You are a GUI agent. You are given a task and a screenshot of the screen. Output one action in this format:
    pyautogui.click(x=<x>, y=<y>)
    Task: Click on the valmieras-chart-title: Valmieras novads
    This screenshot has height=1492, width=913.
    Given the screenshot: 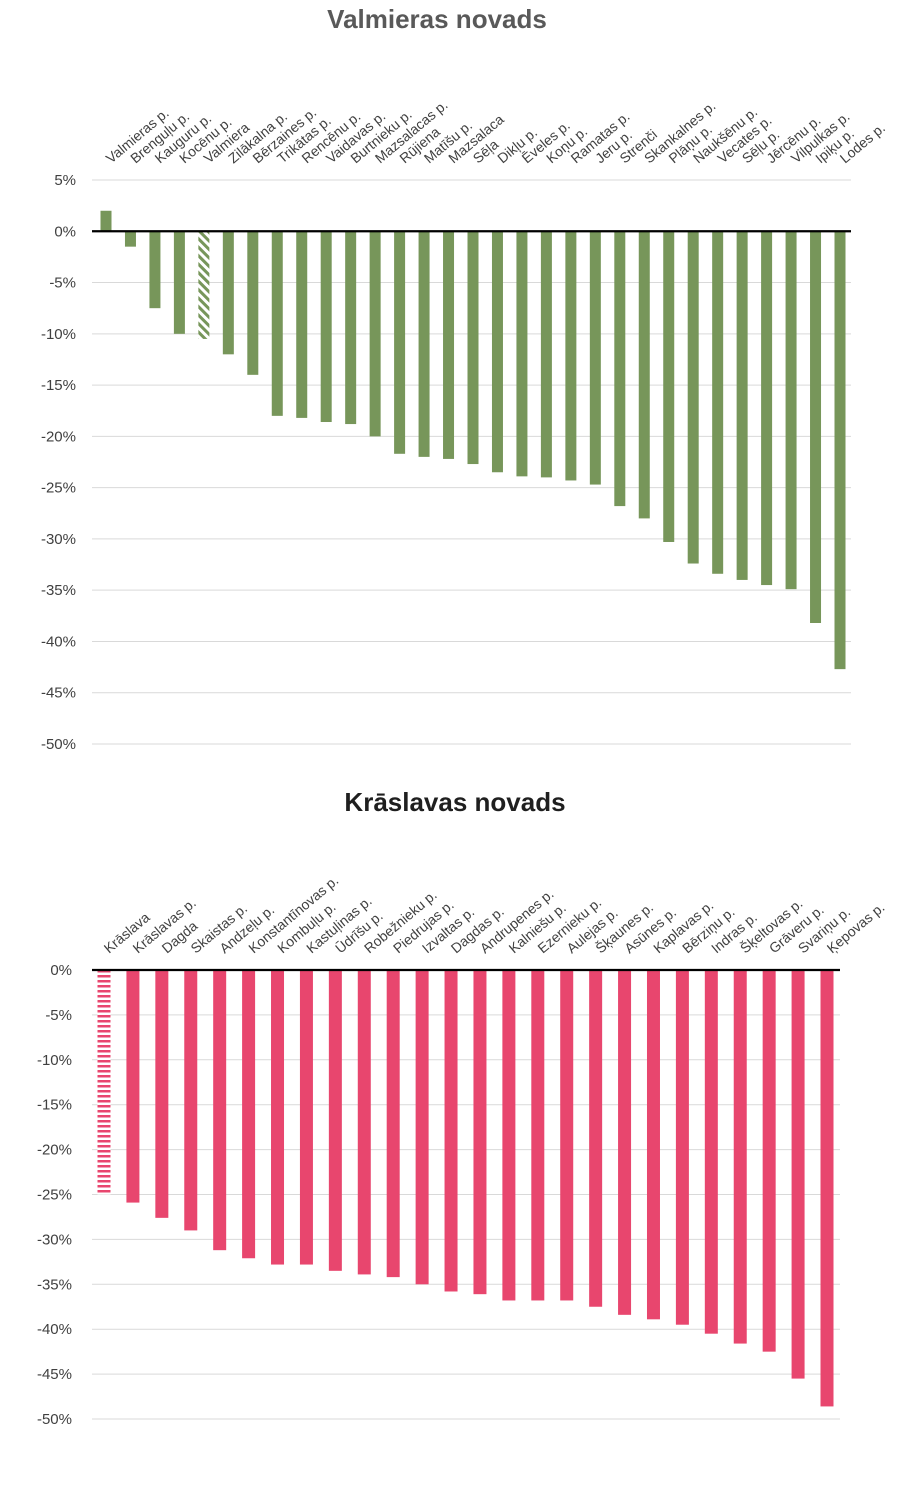 What is the action you would take?
    pyautogui.click(x=437, y=19)
    